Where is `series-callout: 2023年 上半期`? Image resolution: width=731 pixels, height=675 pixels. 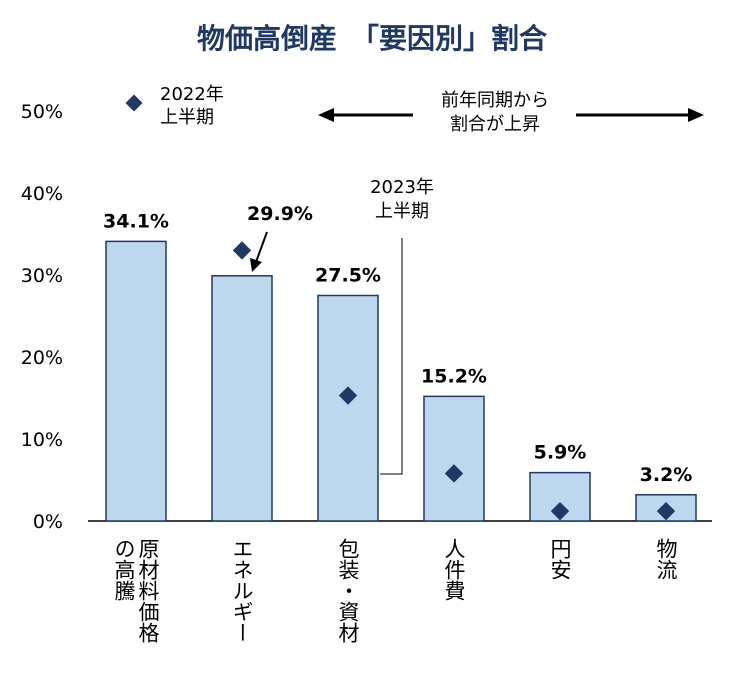 series-callout: 2023年 上半期 is located at coordinates (402, 326).